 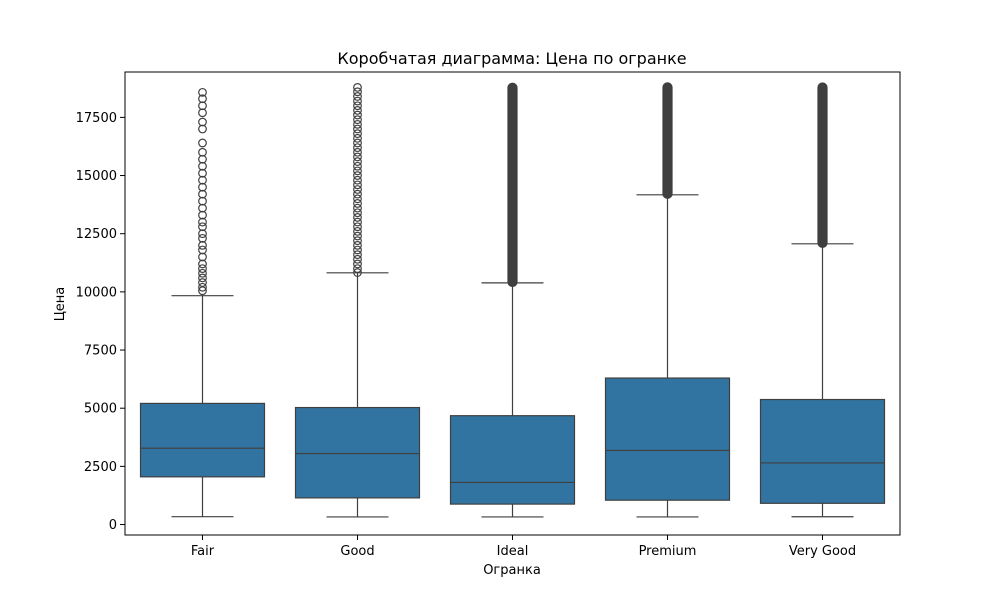 I want to click on y-tick-label: 12500, so click(x=96, y=234).